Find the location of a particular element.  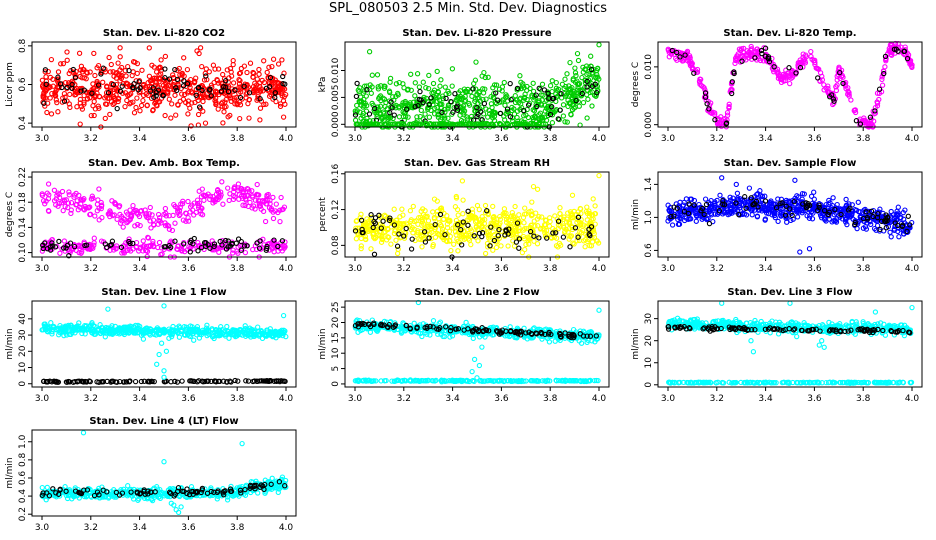

y-tick-label: 0.6 is located at coordinates (23, 84).